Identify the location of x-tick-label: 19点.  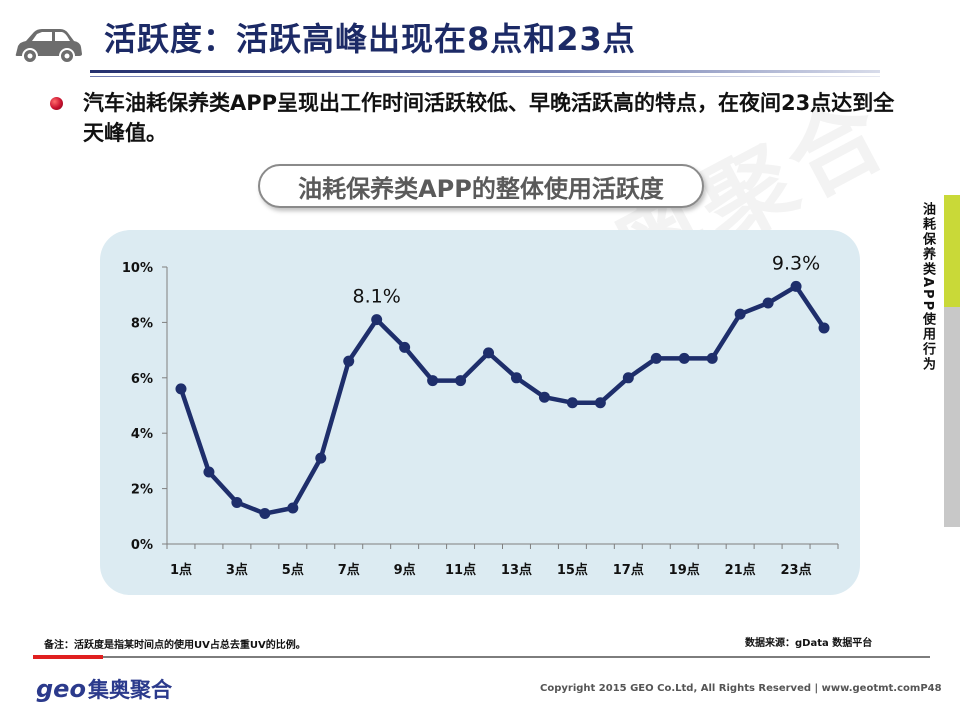
(684, 570).